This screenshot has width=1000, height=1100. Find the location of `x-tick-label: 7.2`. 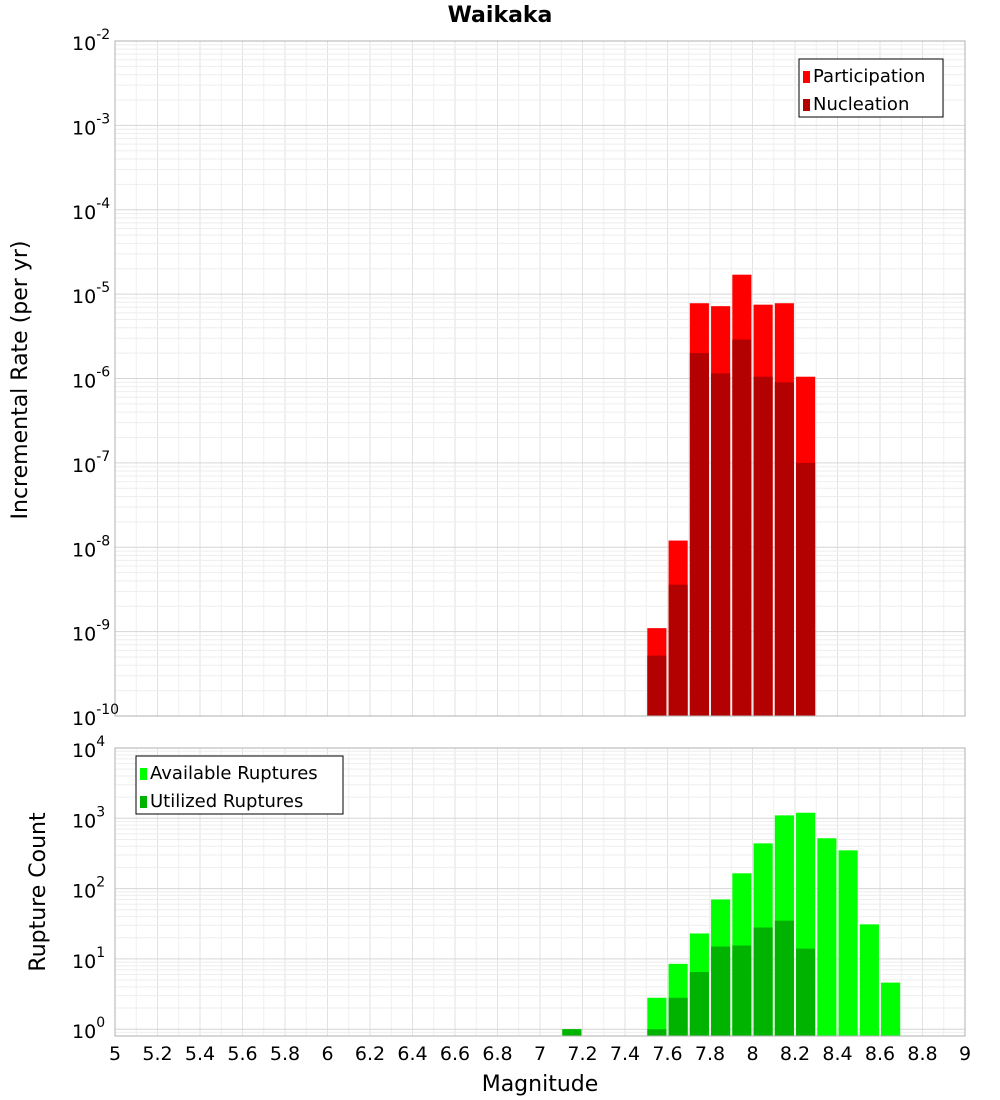

x-tick-label: 7.2 is located at coordinates (582, 1054).